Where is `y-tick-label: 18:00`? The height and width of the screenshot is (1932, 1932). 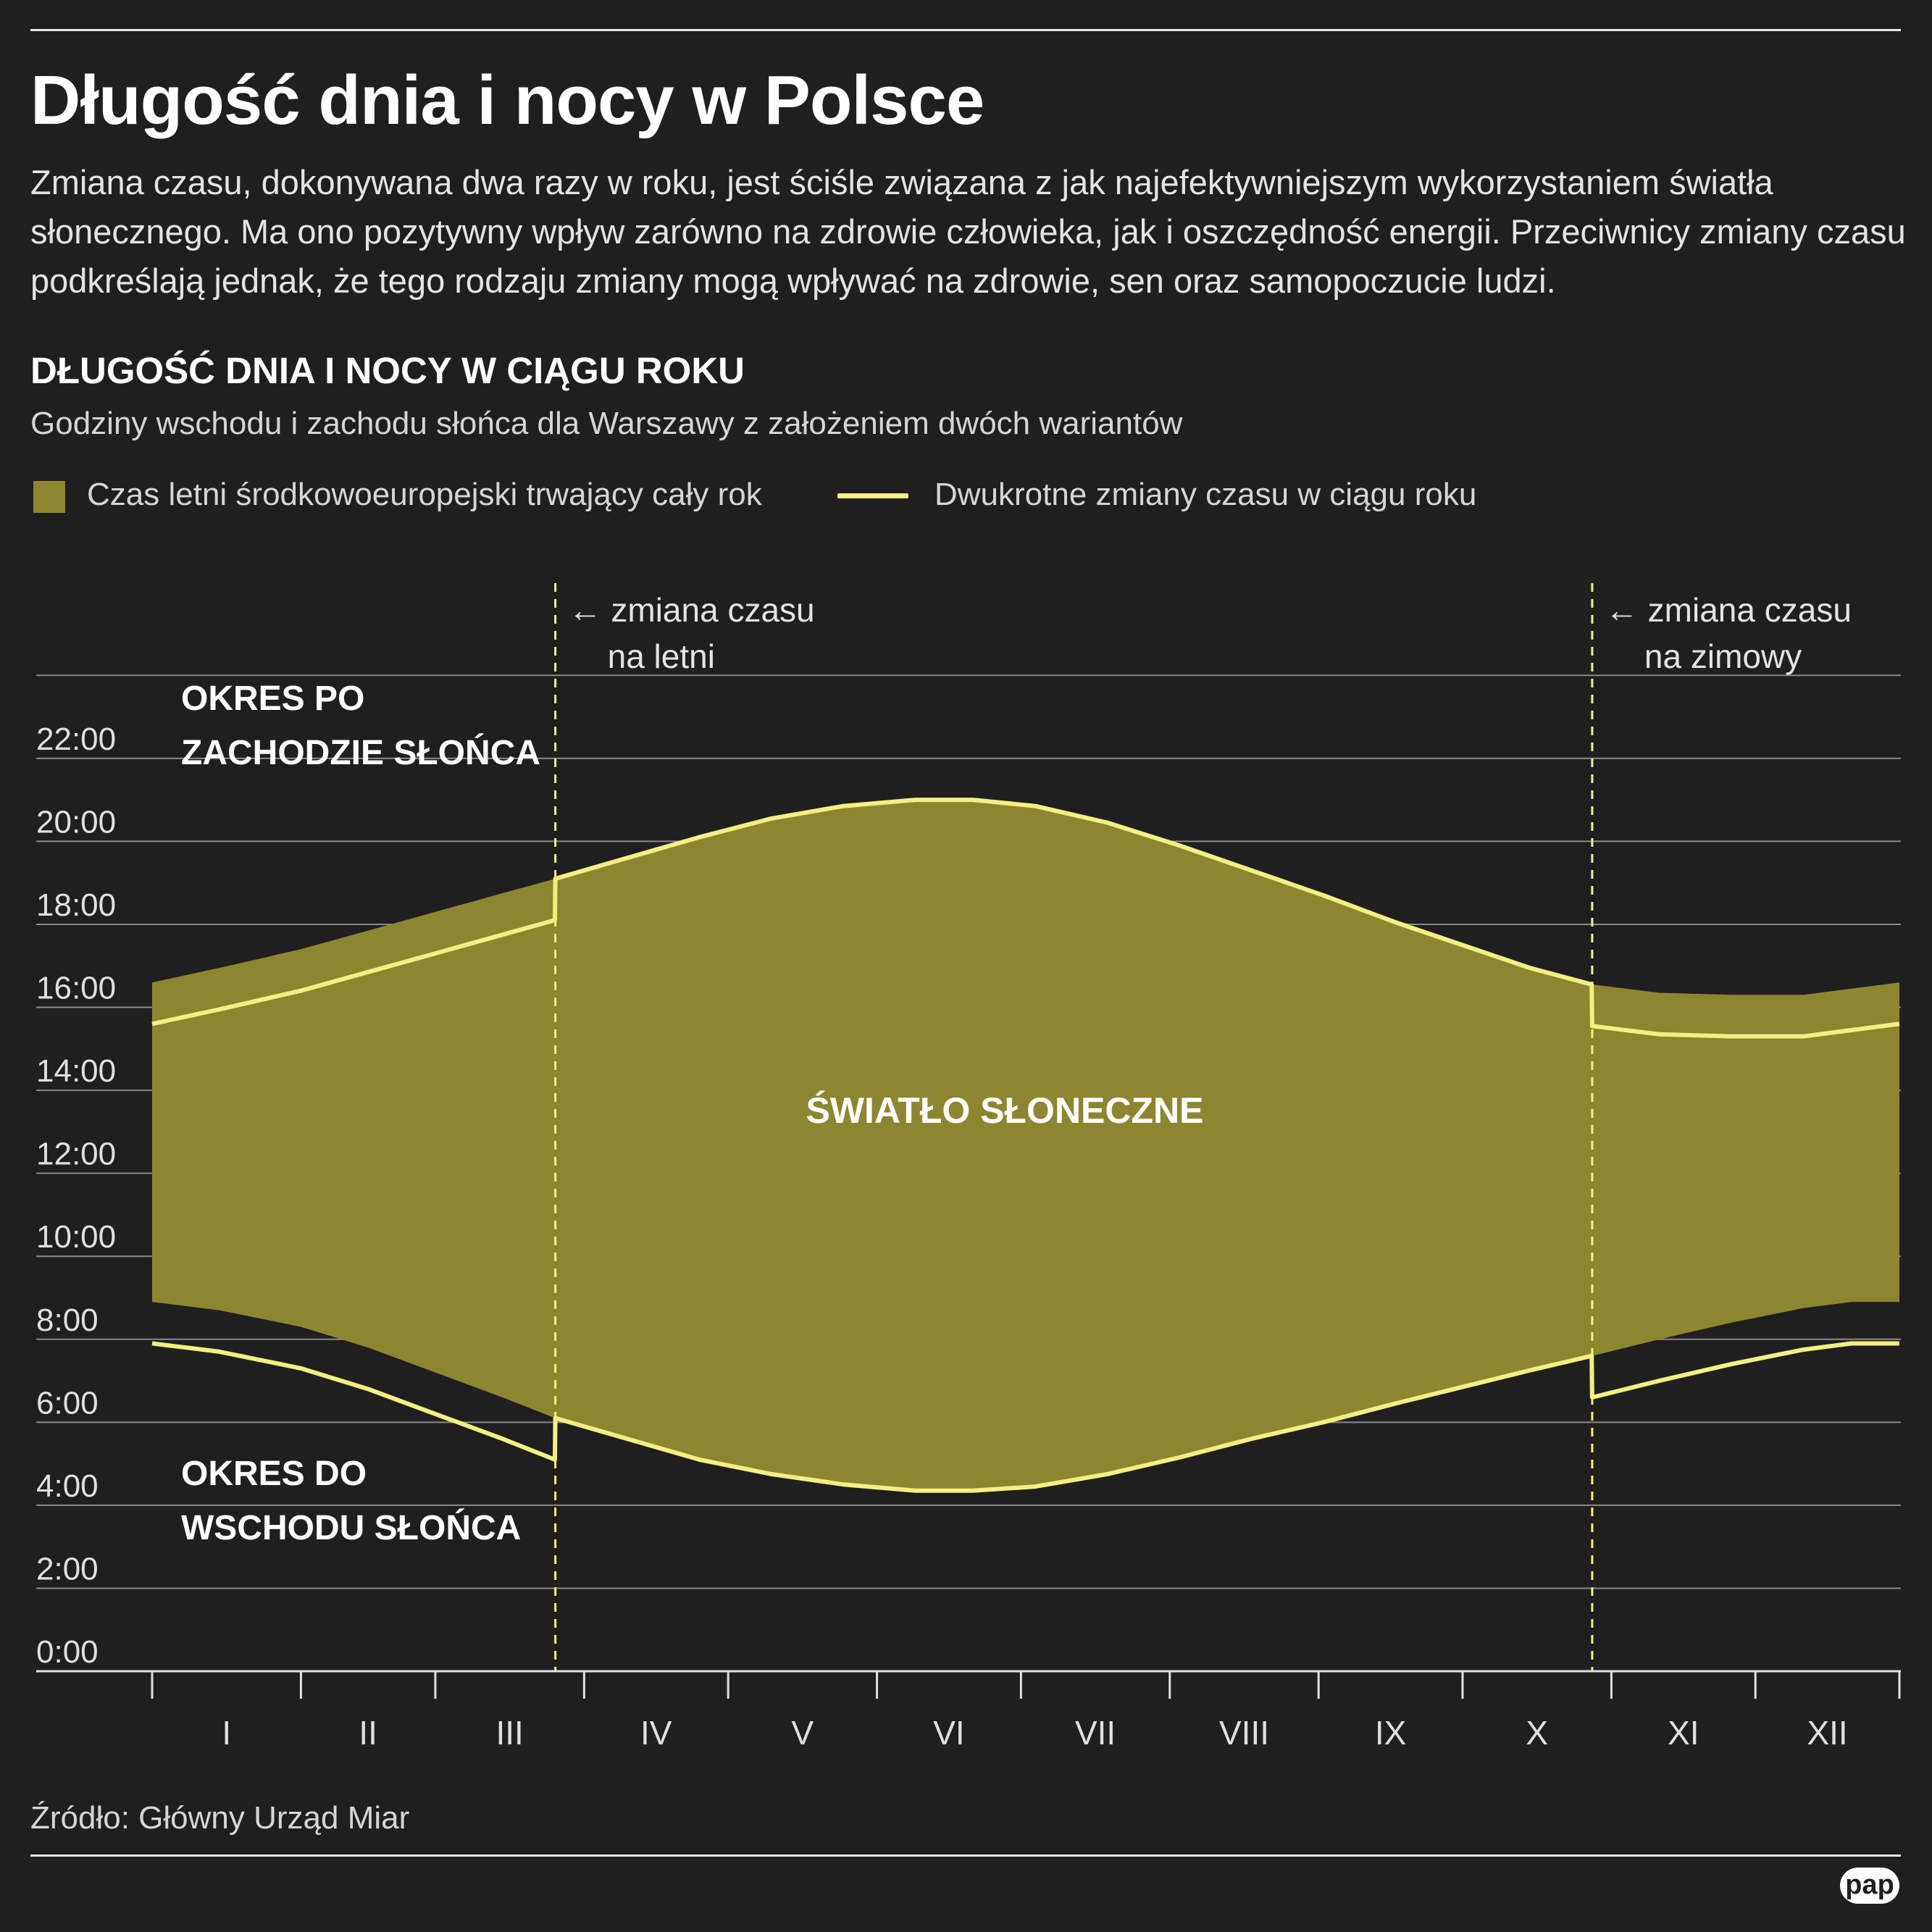 y-tick-label: 18:00 is located at coordinates (76, 905).